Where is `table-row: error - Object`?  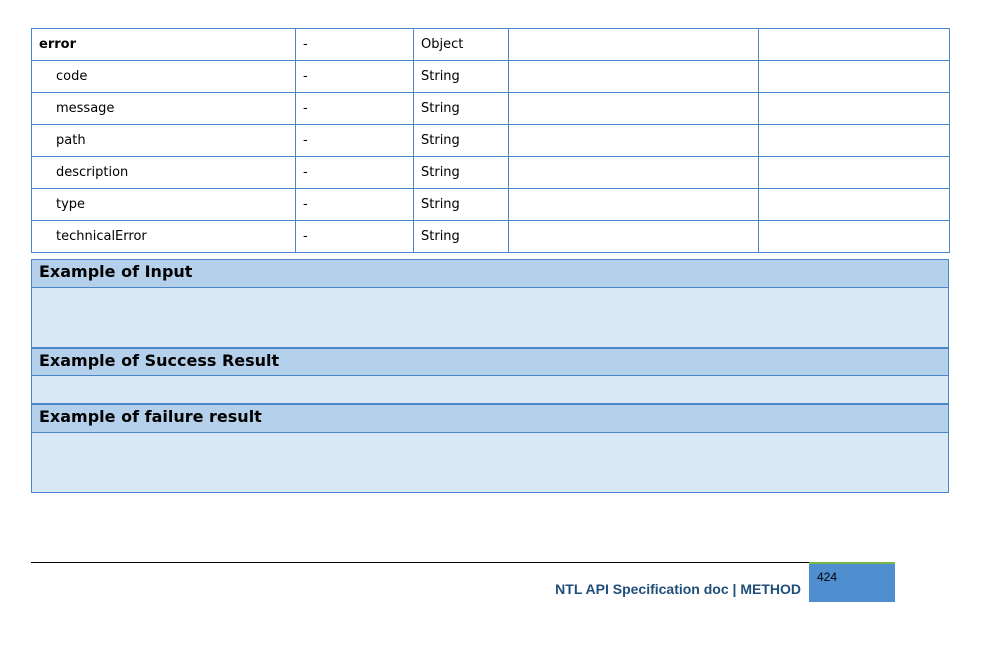 table-row: error - Object is located at coordinates (490, 44).